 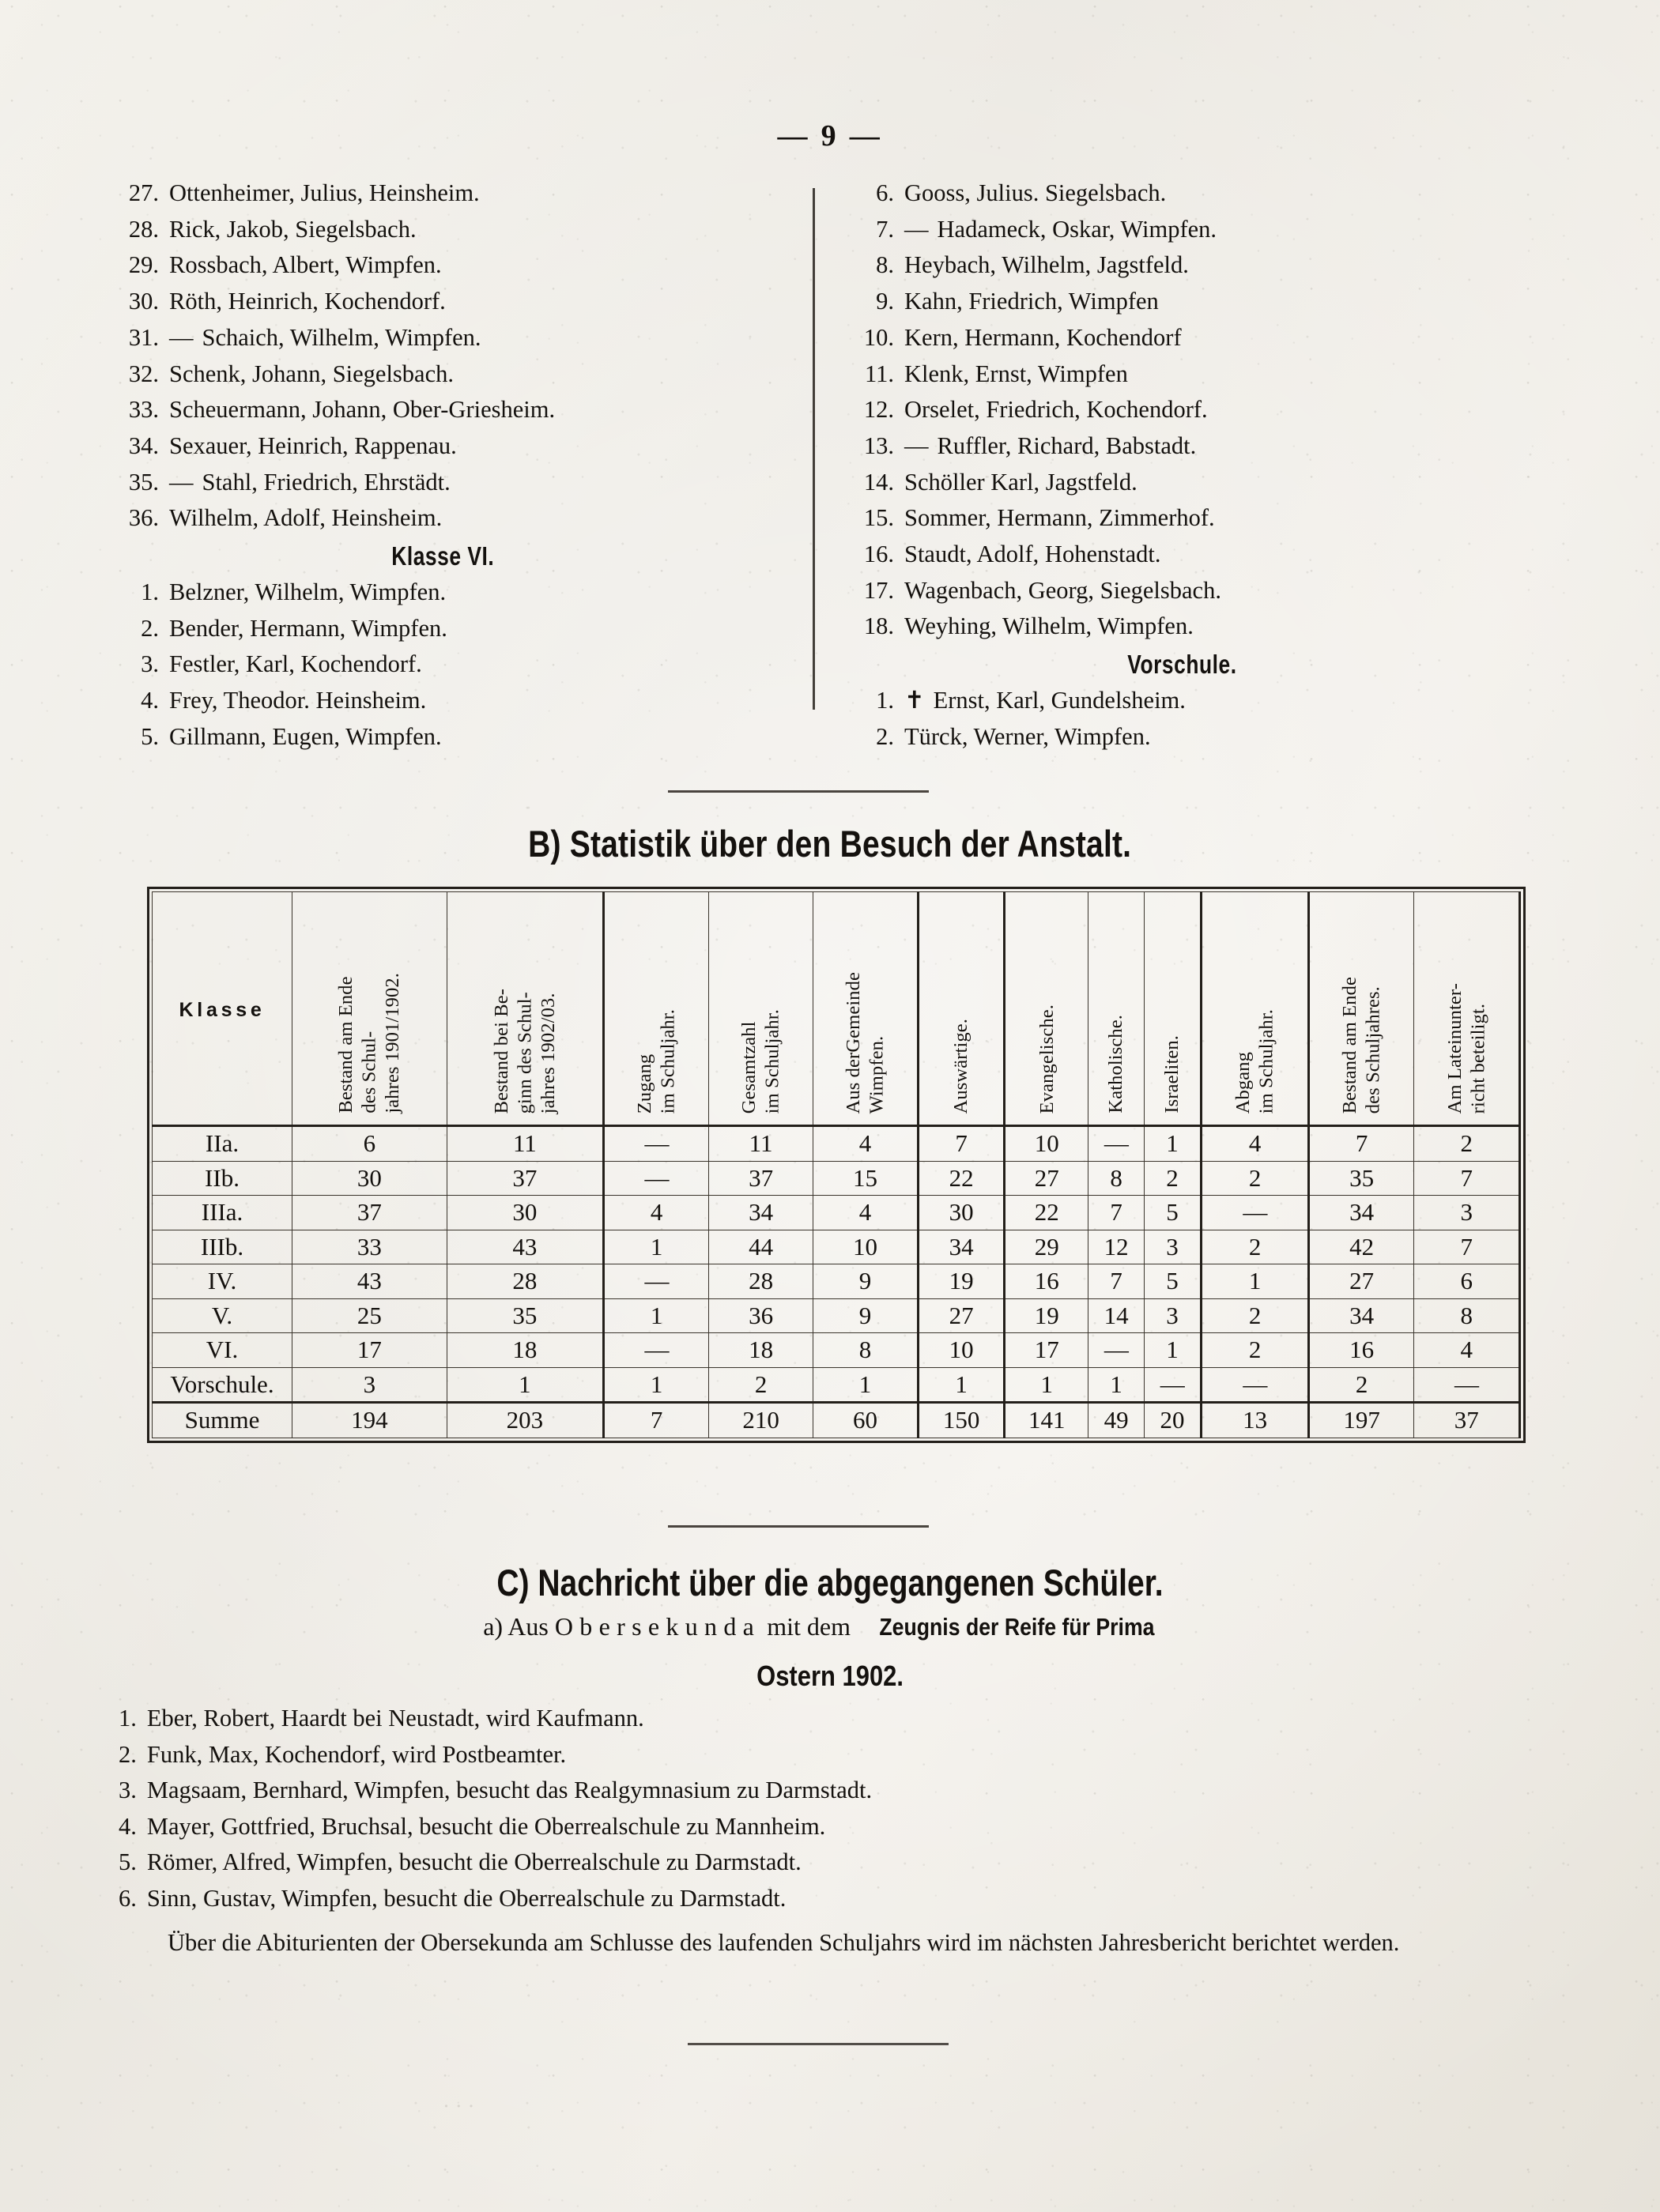 I want to click on list-item-text: Schenk, Johann, Siegelsbach., so click(x=311, y=373).